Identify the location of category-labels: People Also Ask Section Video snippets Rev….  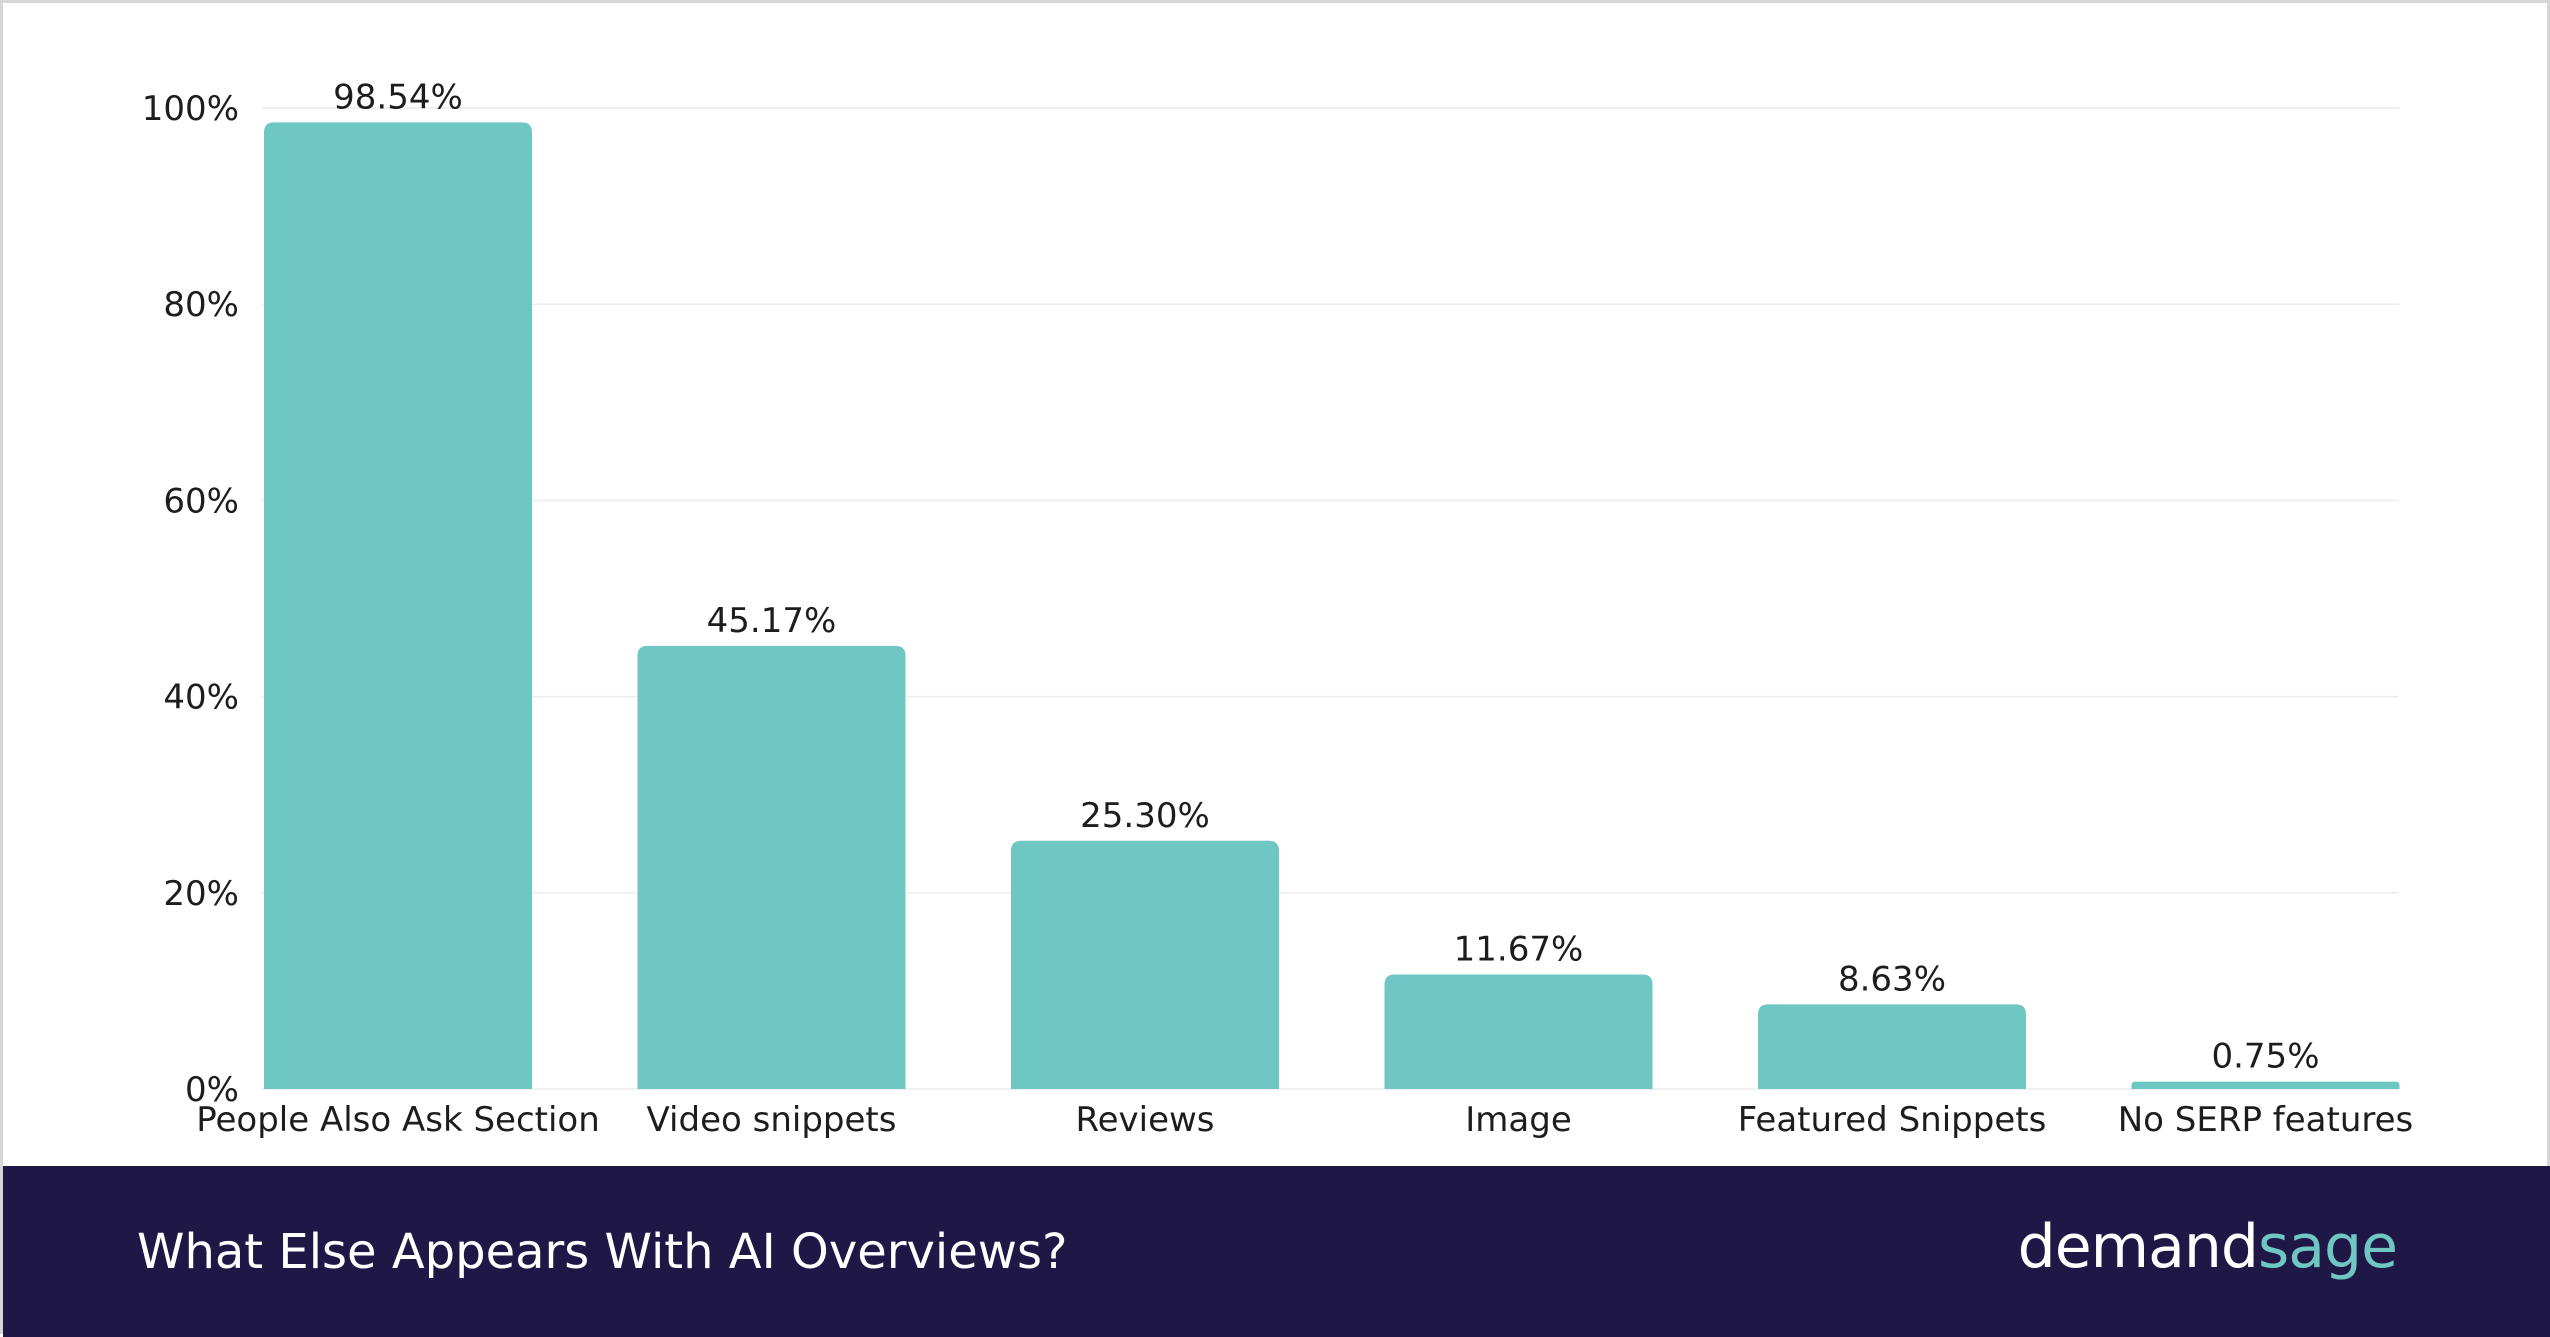
(1304, 1120).